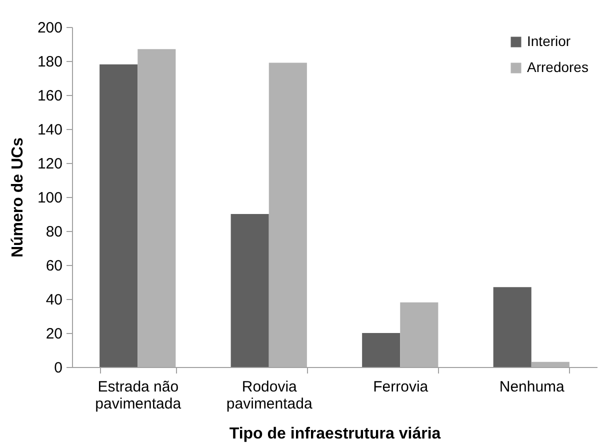 This screenshot has width=613, height=443. I want to click on x-tick-label: Nenhuma, so click(532, 387).